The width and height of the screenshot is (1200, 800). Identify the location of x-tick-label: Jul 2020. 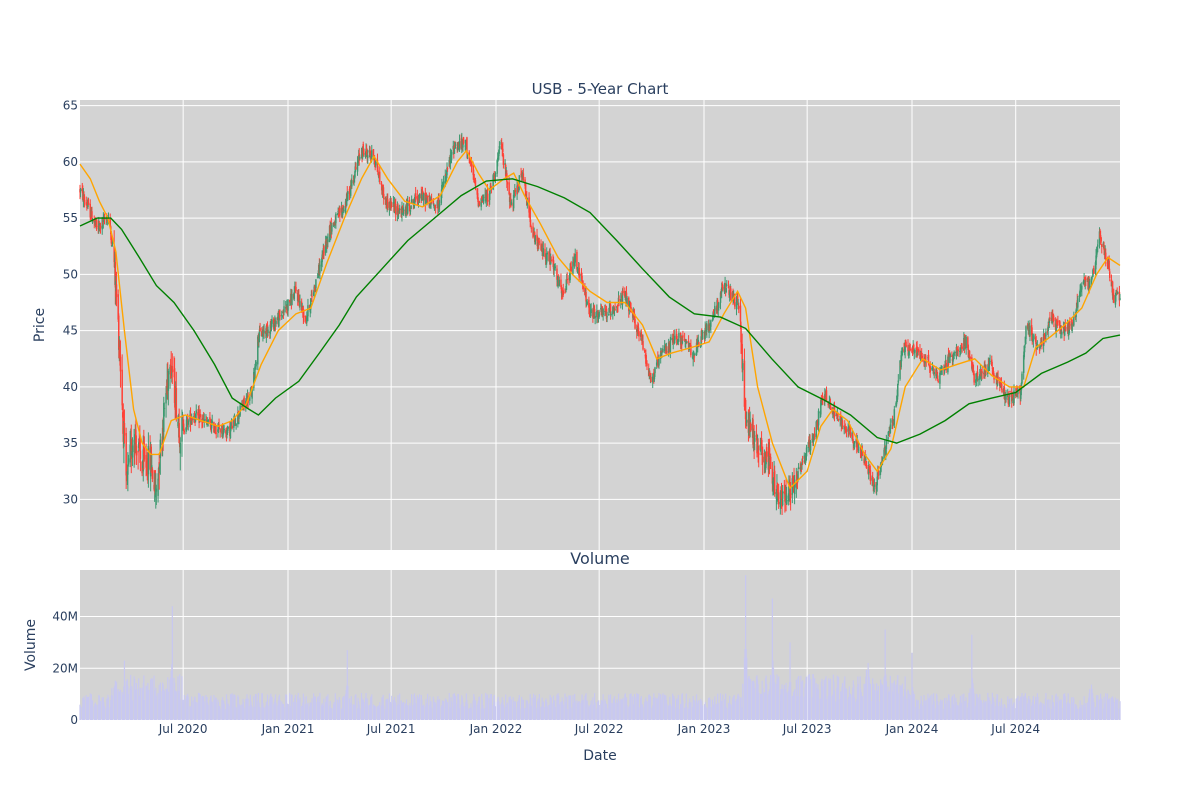
(183, 729).